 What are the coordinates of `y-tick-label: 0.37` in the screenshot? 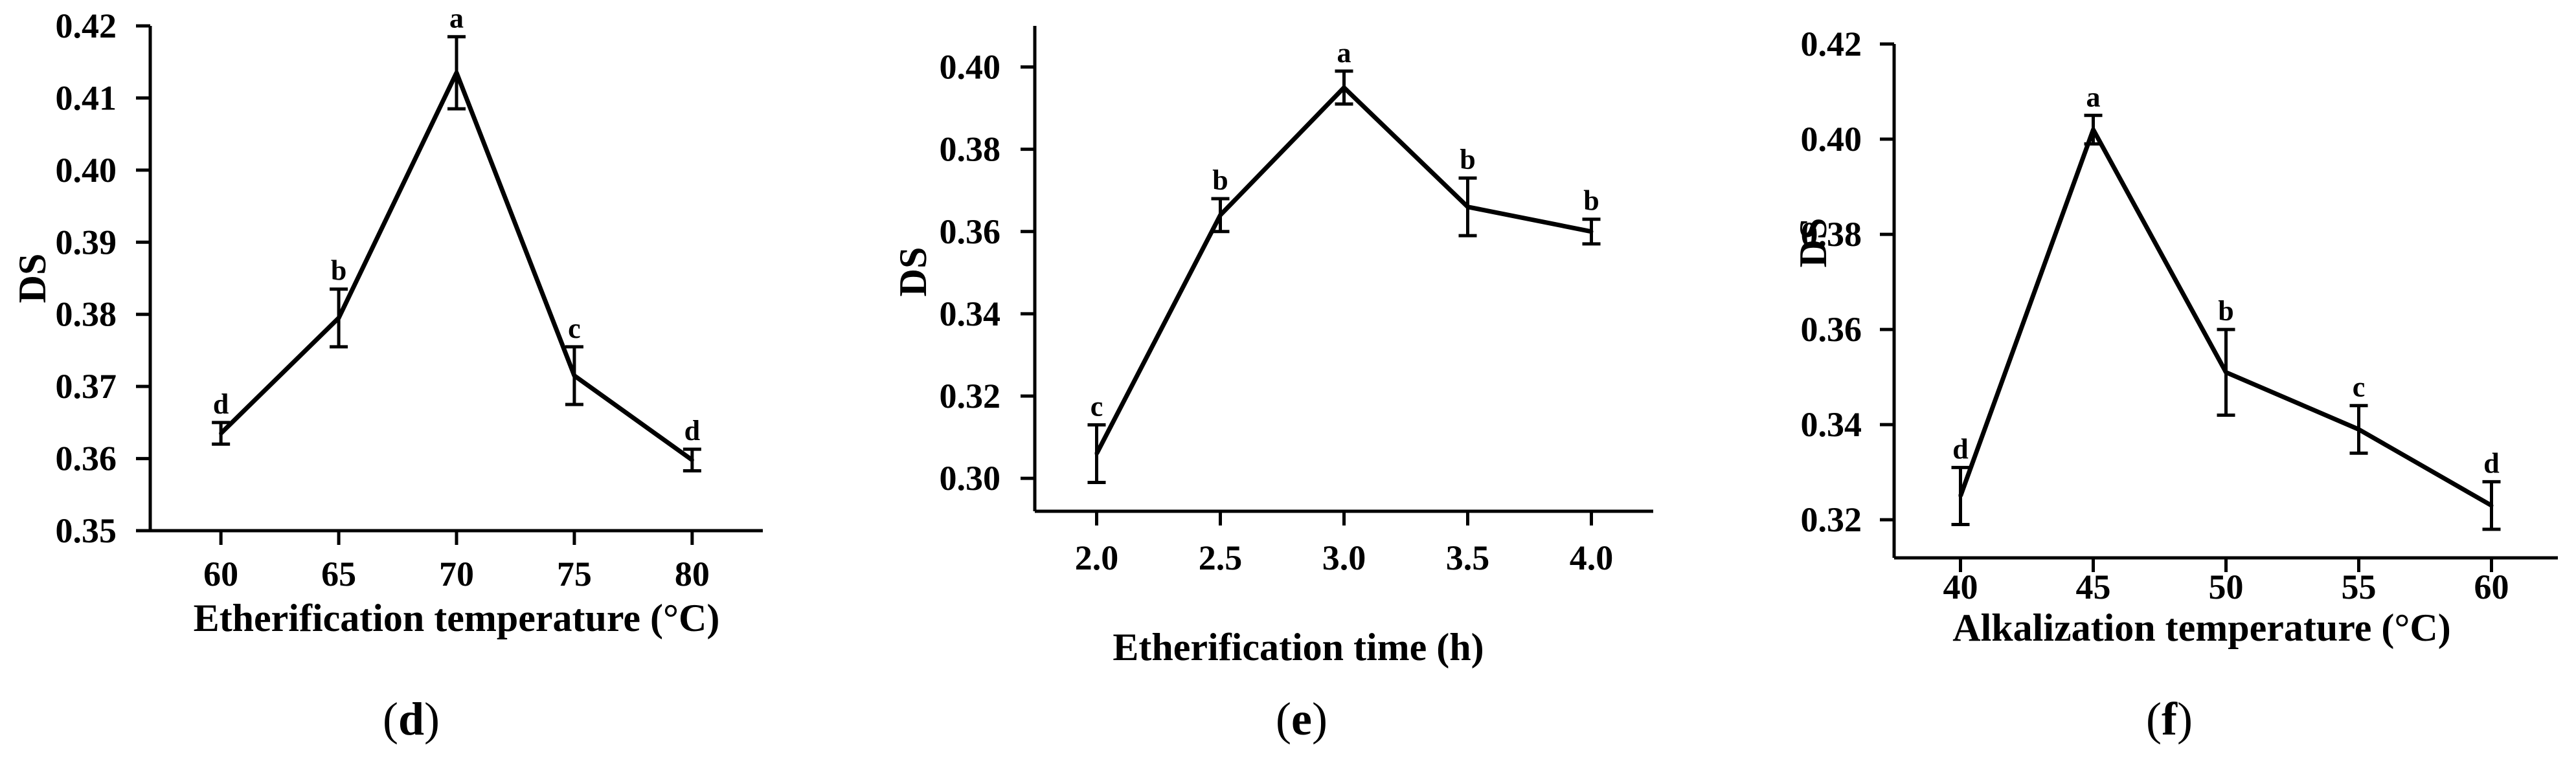 It's located at (86, 386).